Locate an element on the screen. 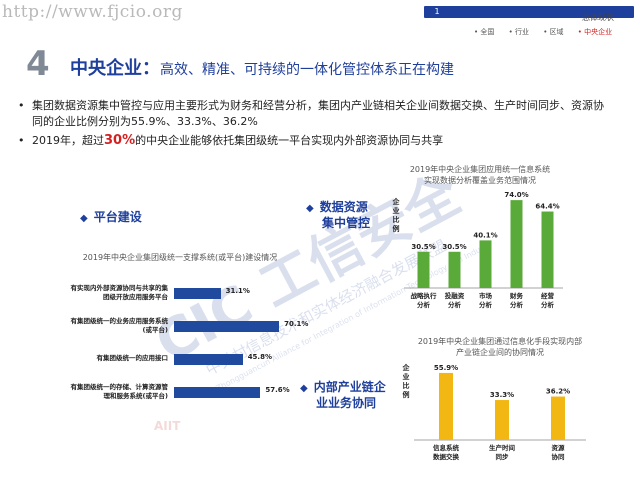 Image resolution: width=640 pixels, height=480 pixels. platform-bar-track: 45.8% is located at coordinates (249, 359).